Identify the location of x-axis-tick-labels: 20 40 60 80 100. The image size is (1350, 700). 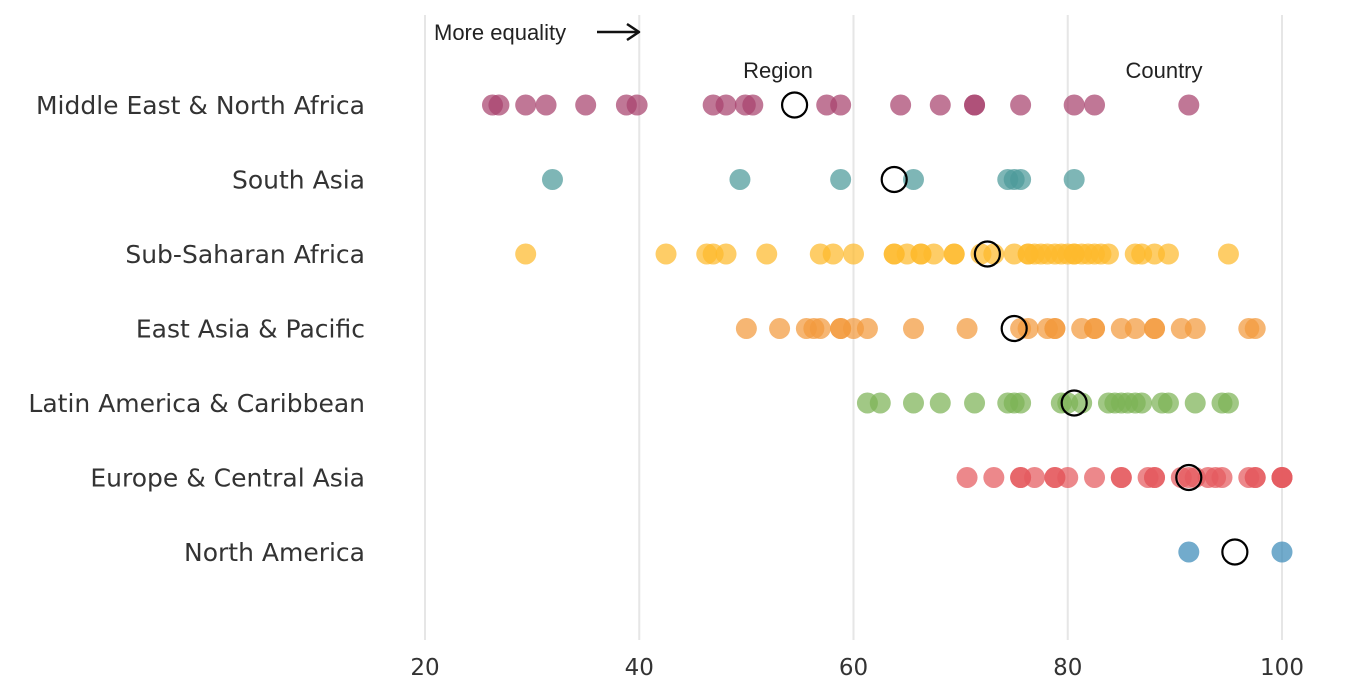
(857, 668).